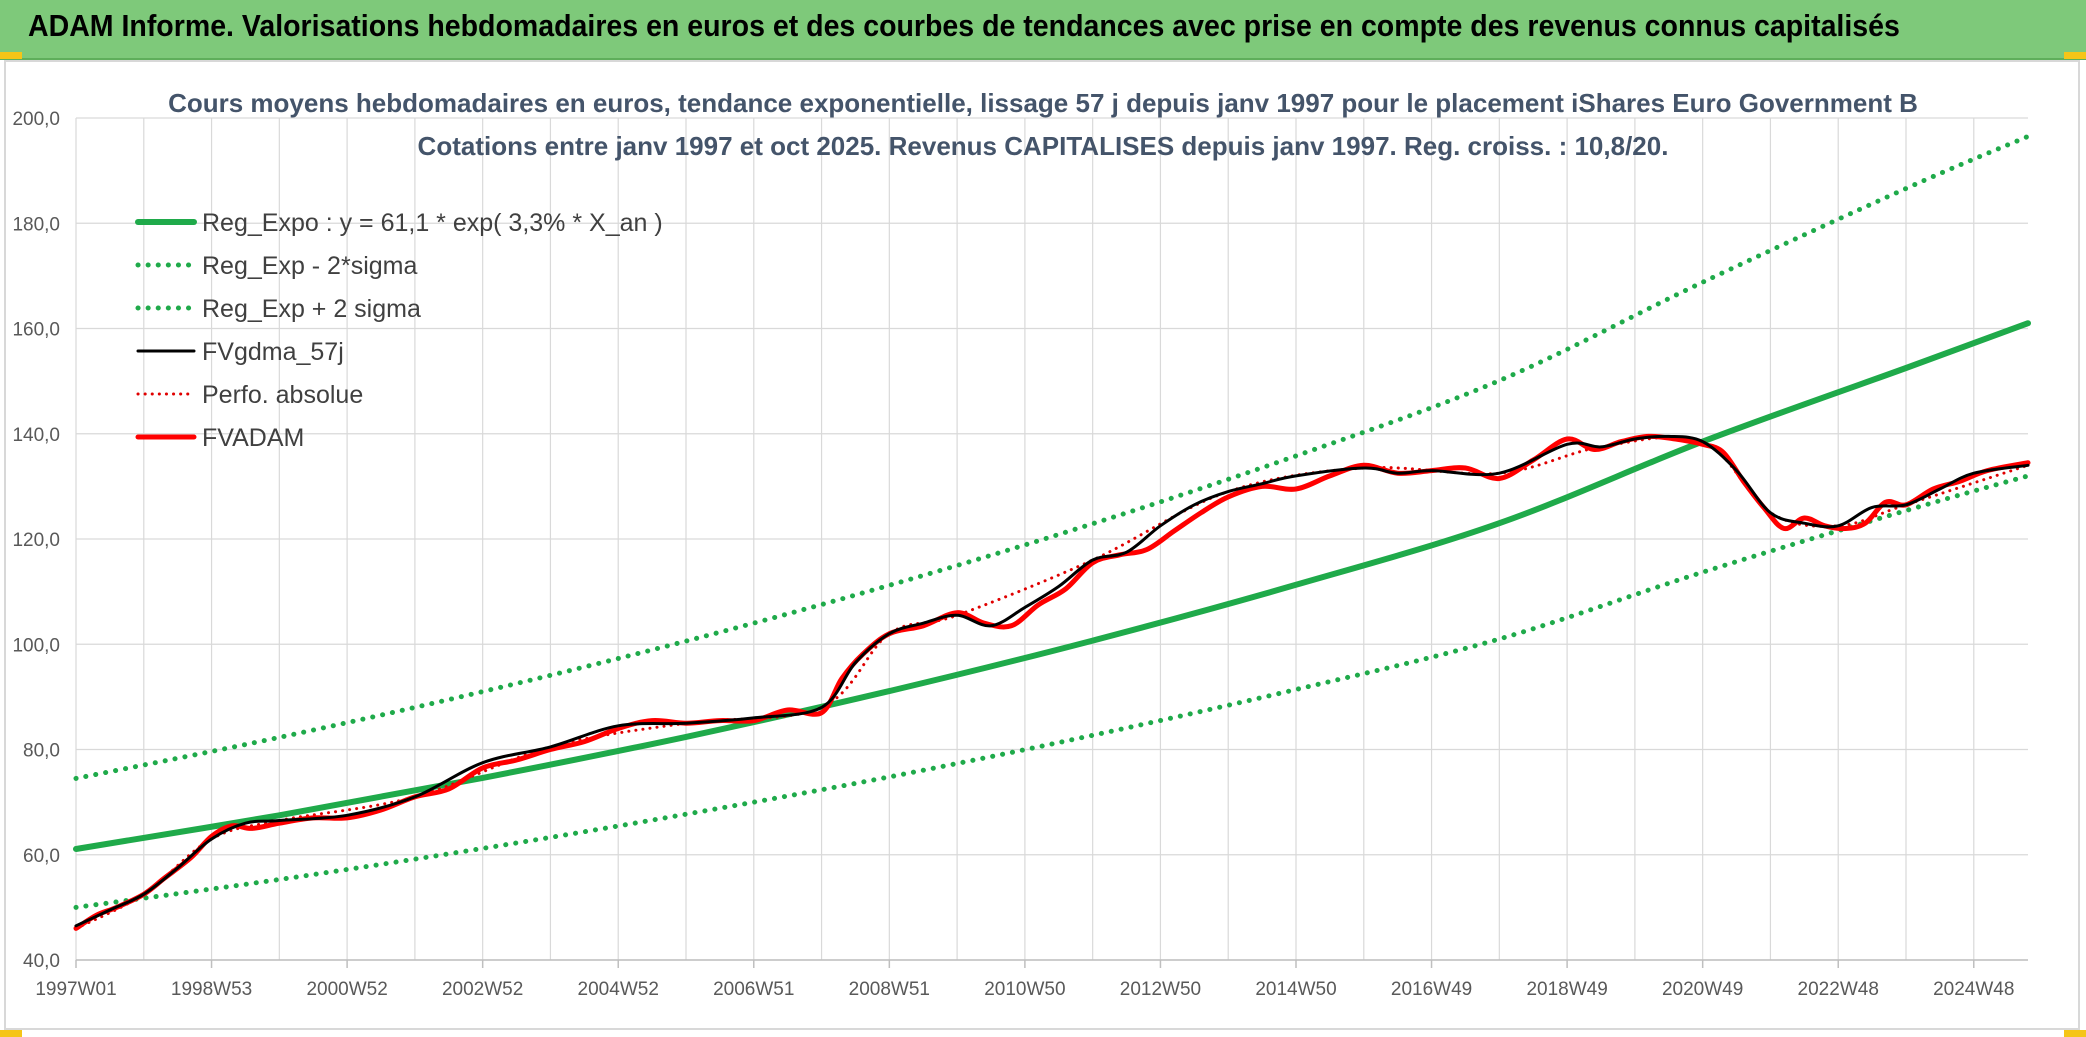 The image size is (2086, 1037). I want to click on y-tick-label: 180,0, so click(36, 224).